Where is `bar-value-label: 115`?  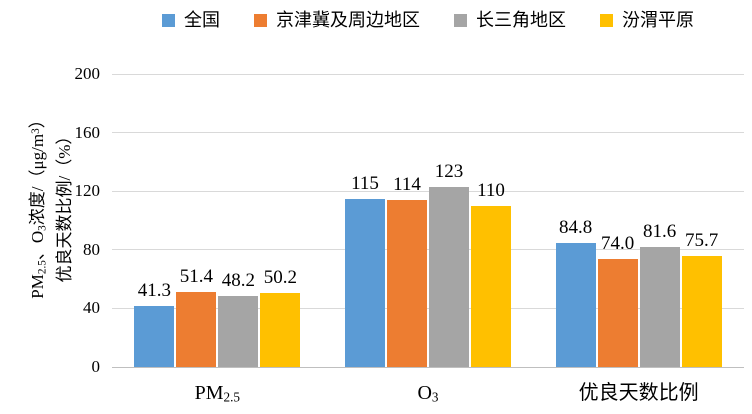
bar-value-label: 115 is located at coordinates (365, 183).